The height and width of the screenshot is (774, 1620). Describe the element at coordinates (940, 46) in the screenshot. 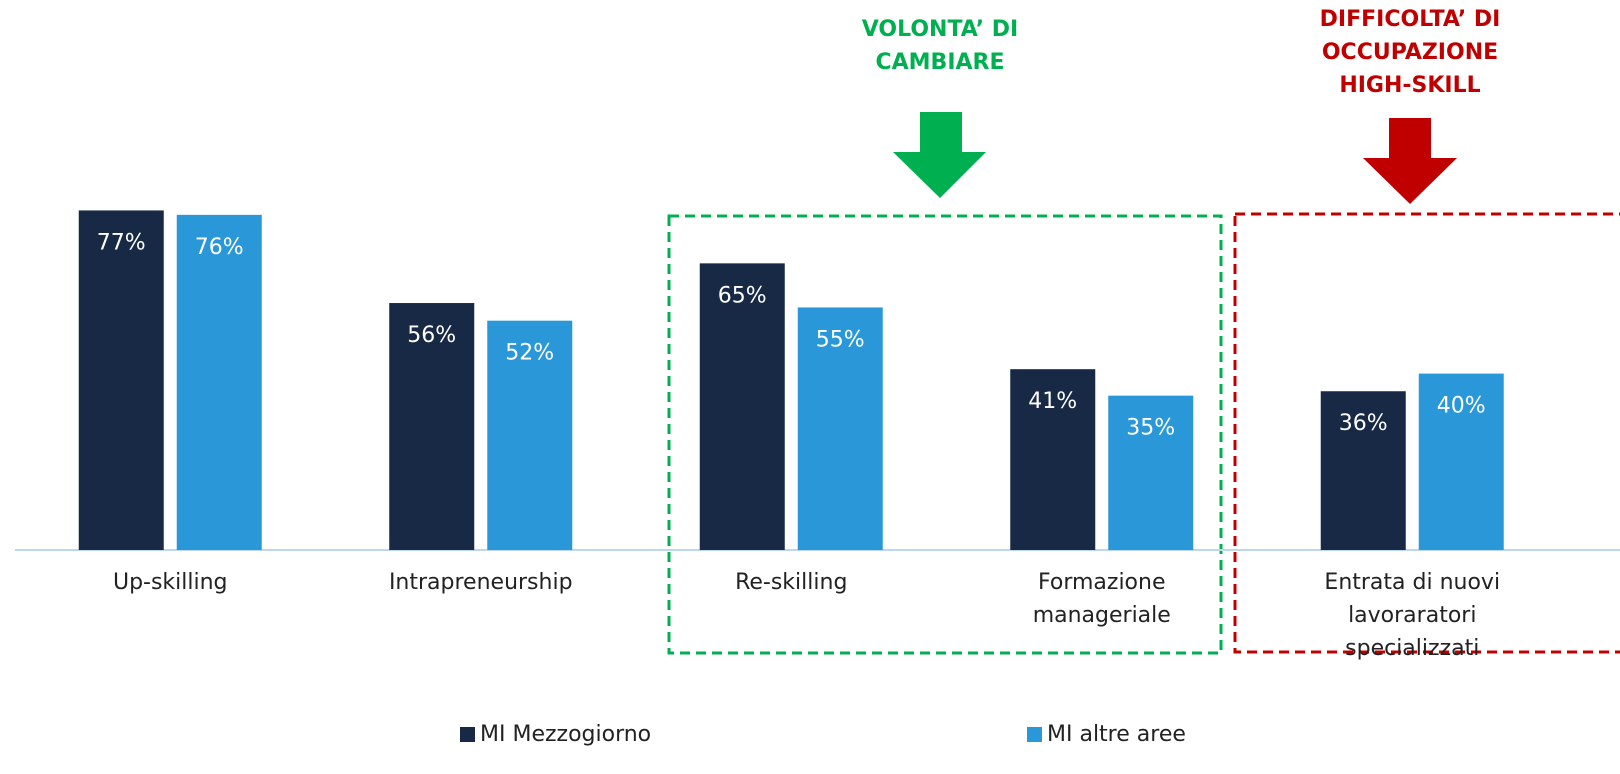

I see `annotation: VOLONTA’ DI CAMBIARE` at that location.